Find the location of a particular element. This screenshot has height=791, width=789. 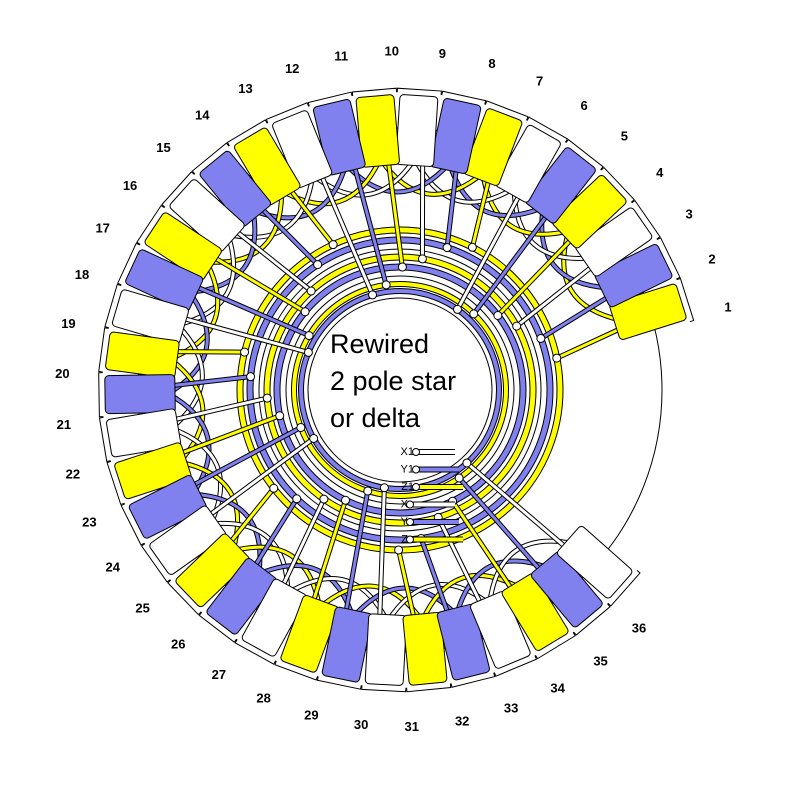

terminal-label: Z1 is located at coordinates (407, 487).